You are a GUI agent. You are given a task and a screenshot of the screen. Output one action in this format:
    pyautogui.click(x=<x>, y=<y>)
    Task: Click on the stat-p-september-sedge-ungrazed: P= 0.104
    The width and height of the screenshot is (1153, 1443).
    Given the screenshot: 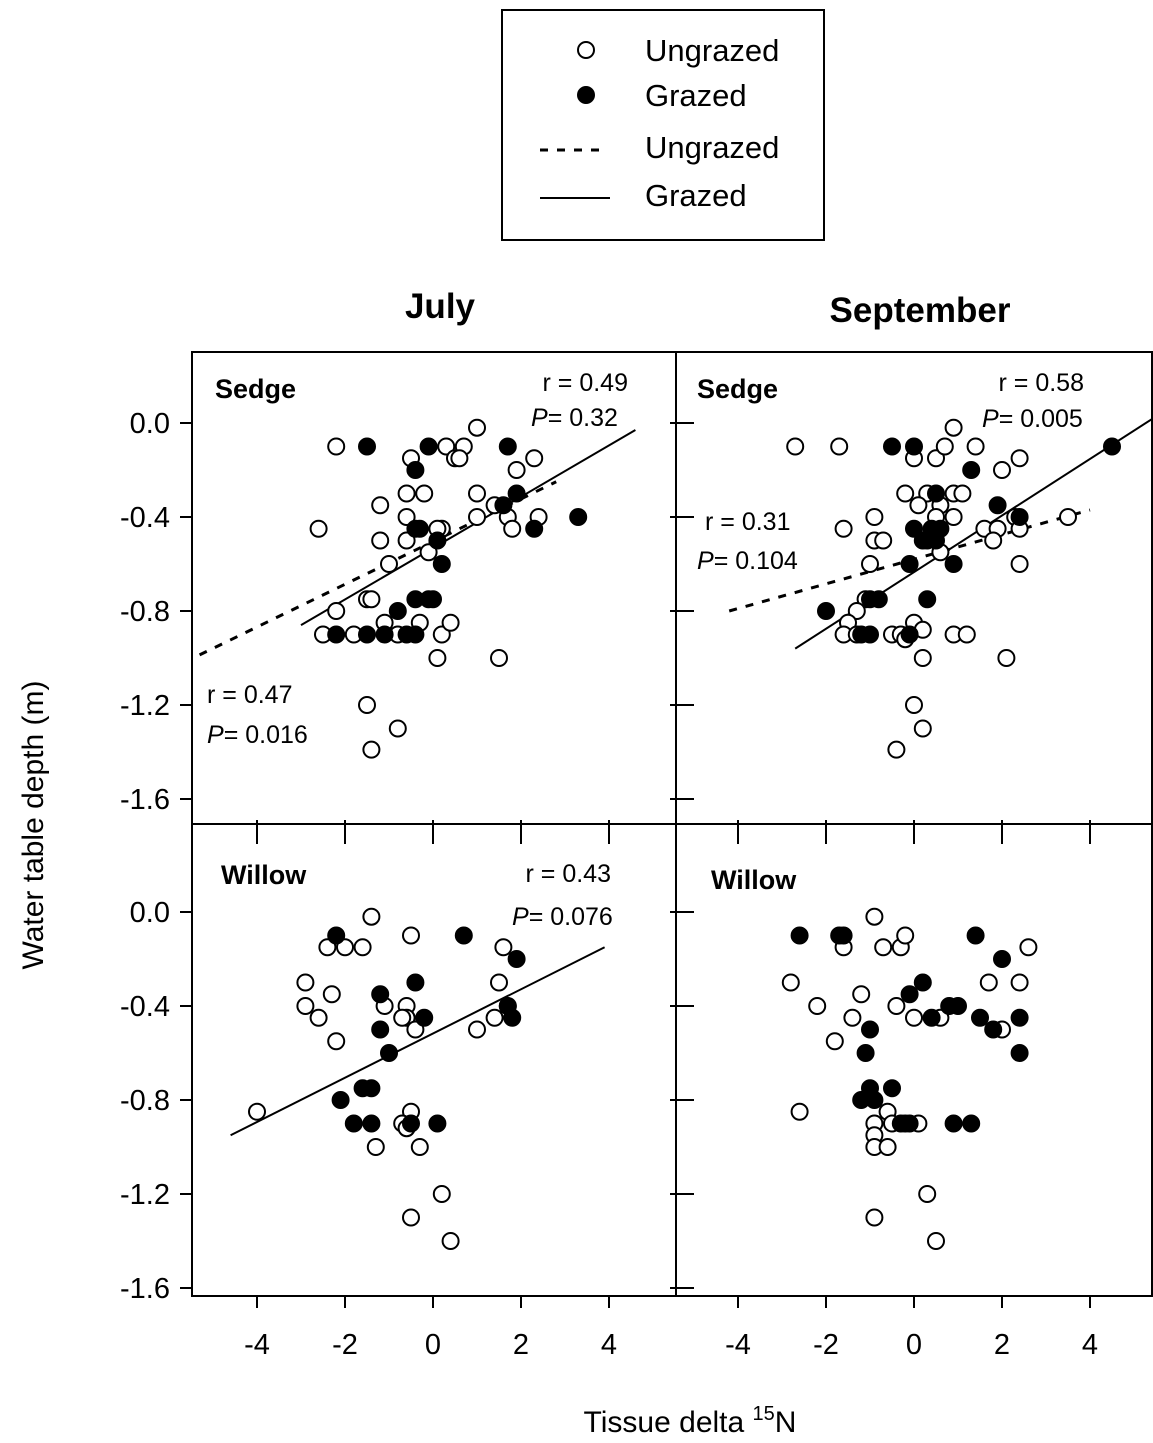 What is the action you would take?
    pyautogui.click(x=747, y=561)
    